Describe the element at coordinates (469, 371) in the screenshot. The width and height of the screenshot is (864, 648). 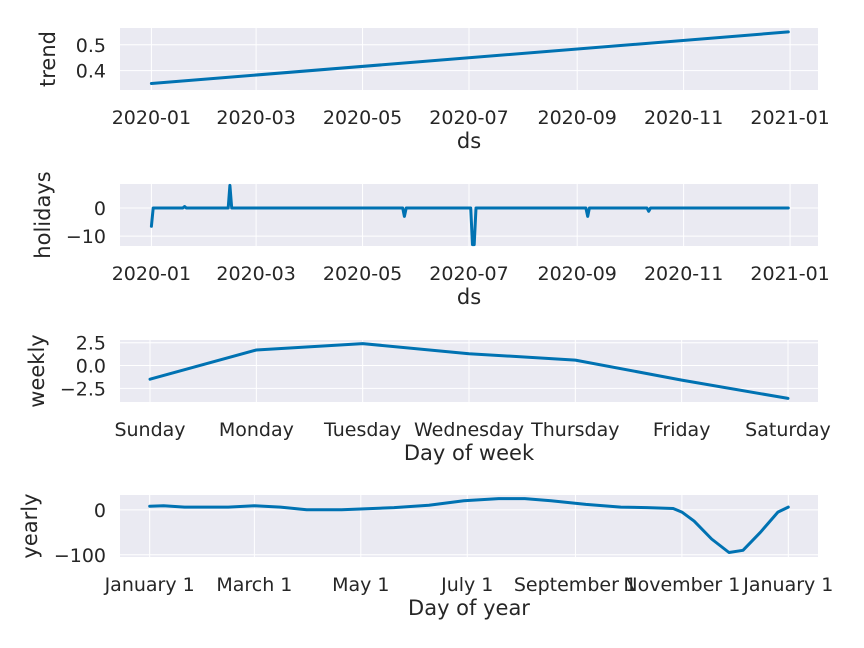
I see `weekly-series-line` at that location.